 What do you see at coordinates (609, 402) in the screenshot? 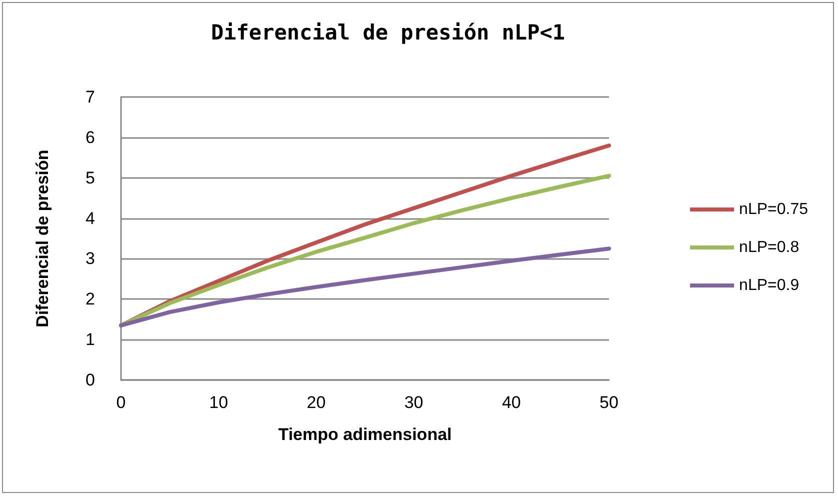
I see `x-tick-label: 50` at bounding box center [609, 402].